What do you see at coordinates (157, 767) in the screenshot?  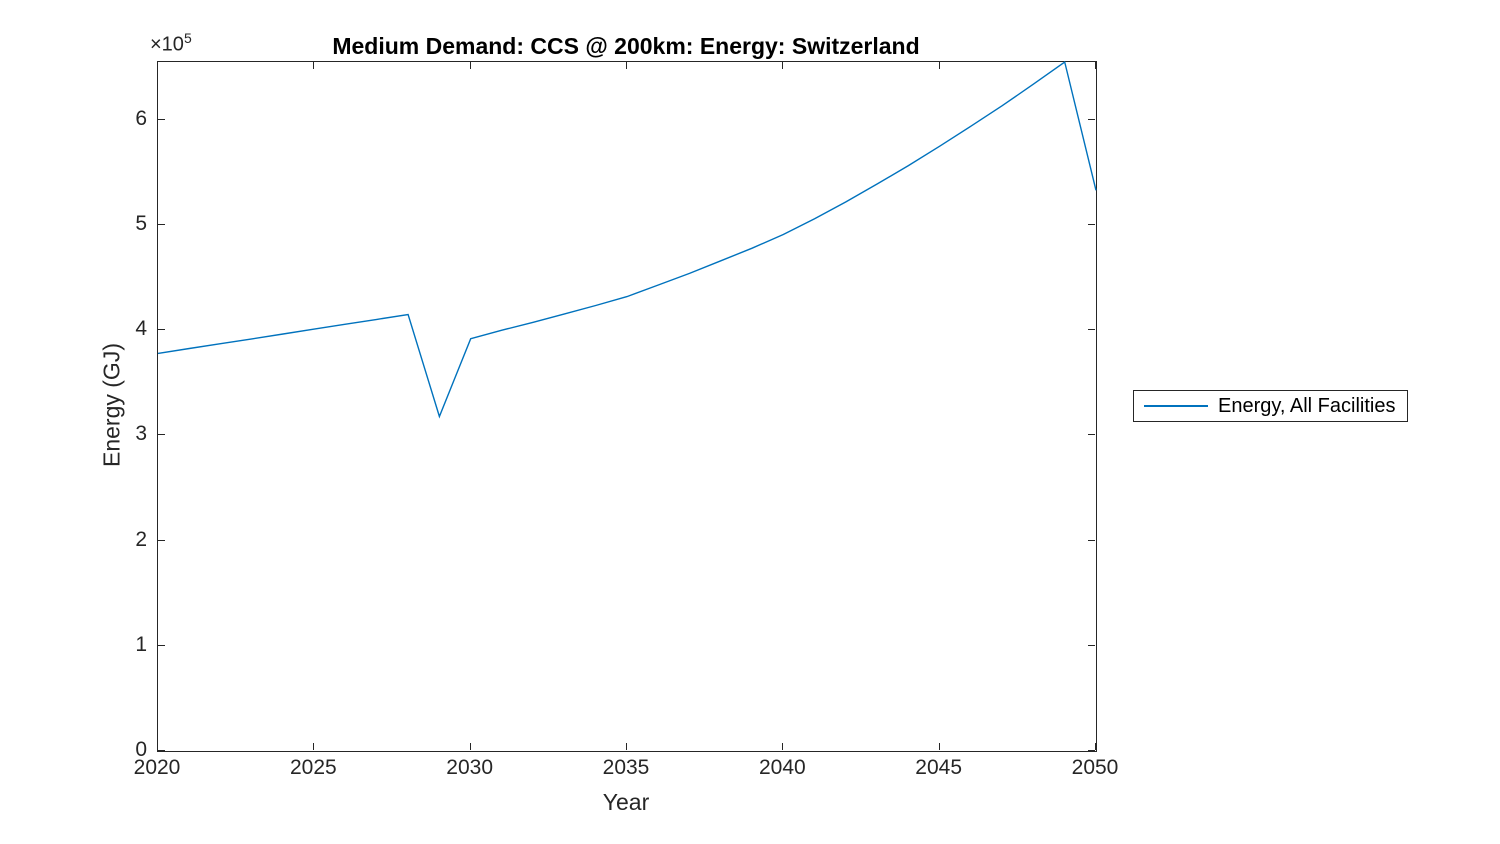 I see `x-tick-label: 2020` at bounding box center [157, 767].